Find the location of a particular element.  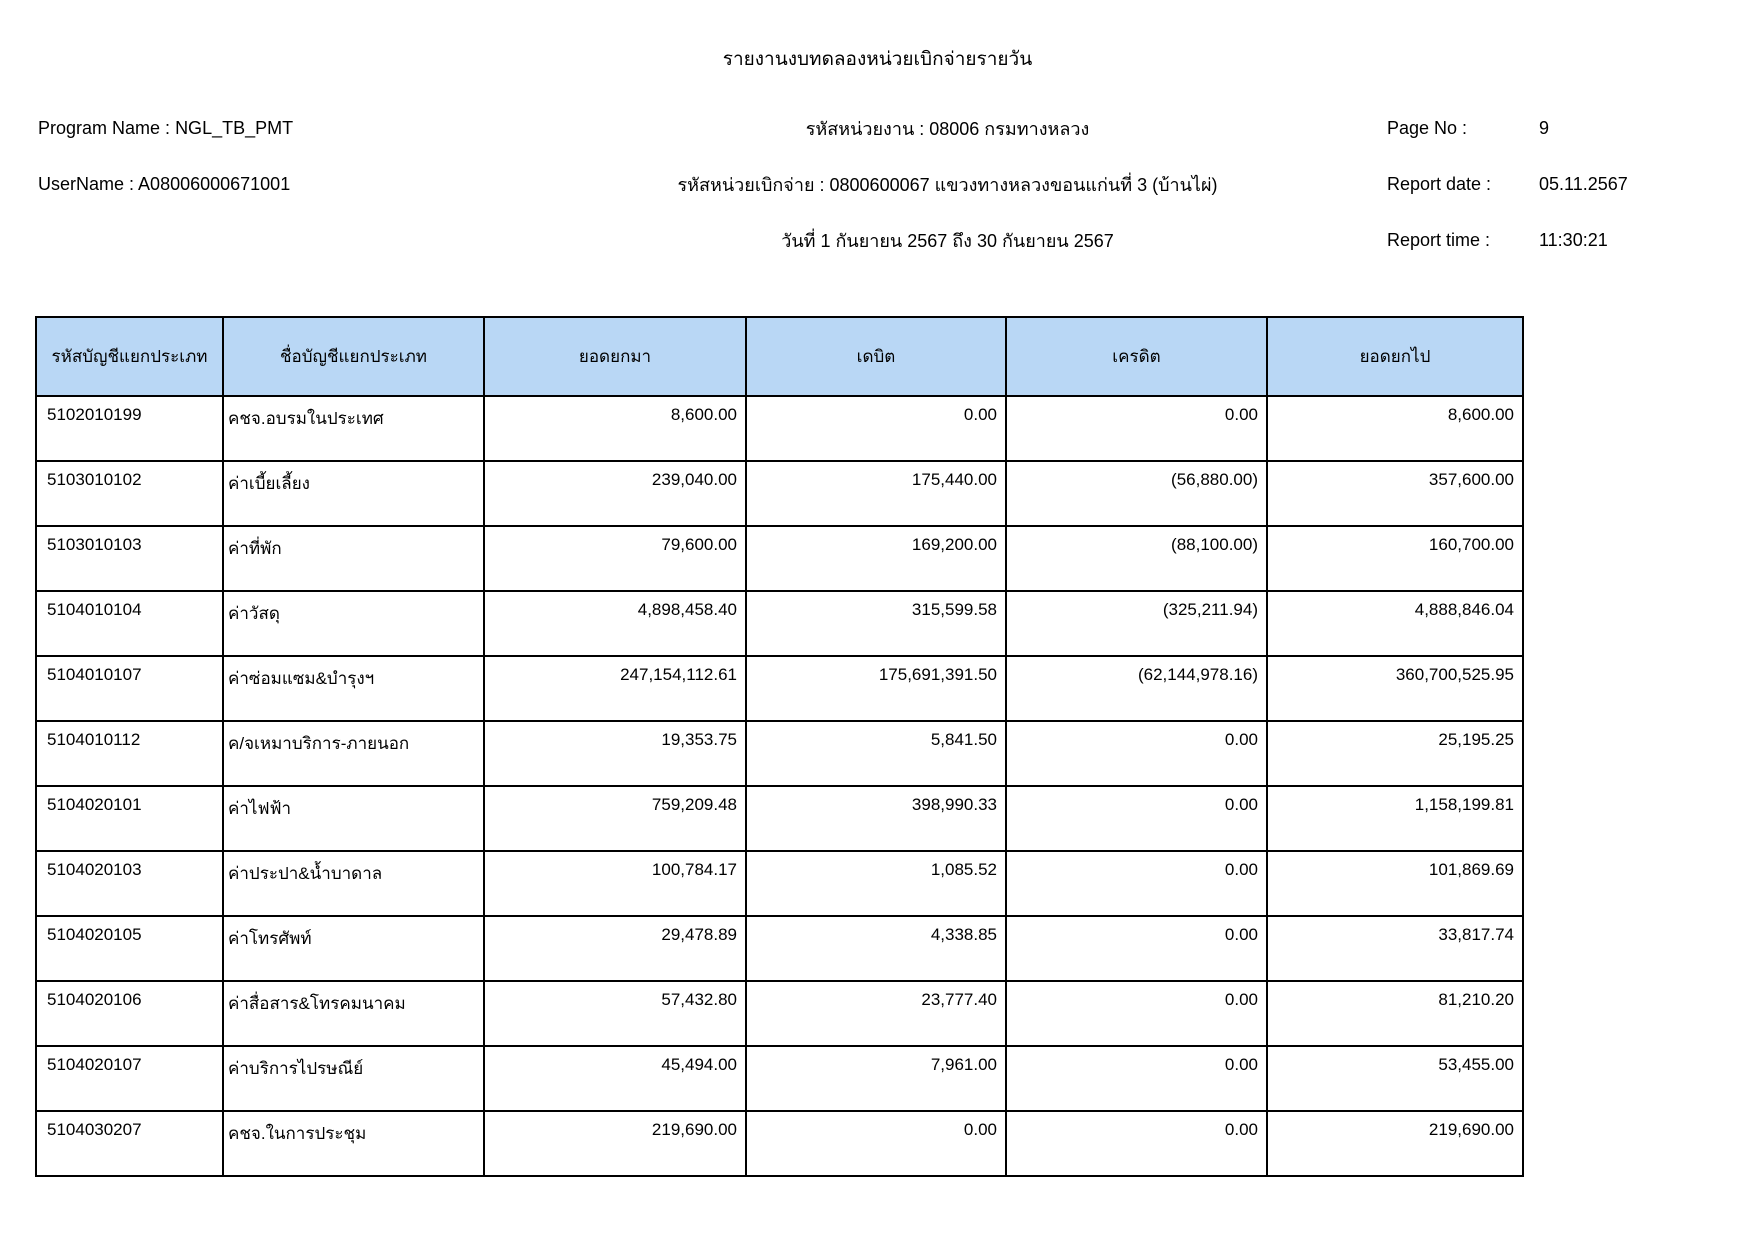

report-time-label: Report time : is located at coordinates (1439, 239).